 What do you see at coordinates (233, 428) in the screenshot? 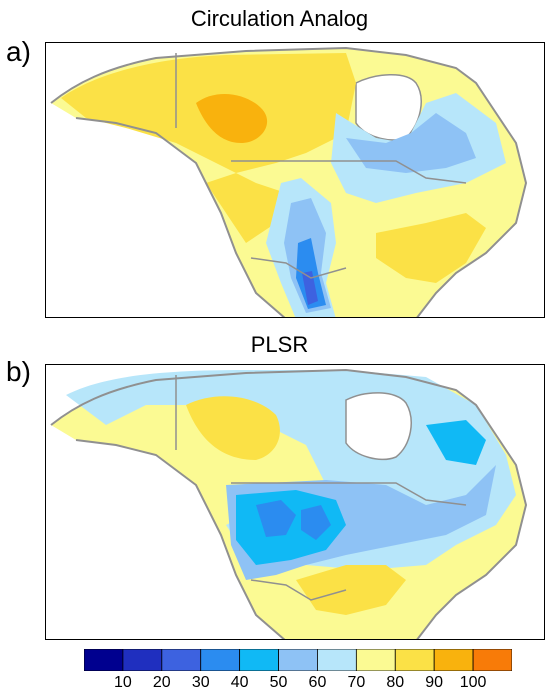
I see `orange-canada` at bounding box center [233, 428].